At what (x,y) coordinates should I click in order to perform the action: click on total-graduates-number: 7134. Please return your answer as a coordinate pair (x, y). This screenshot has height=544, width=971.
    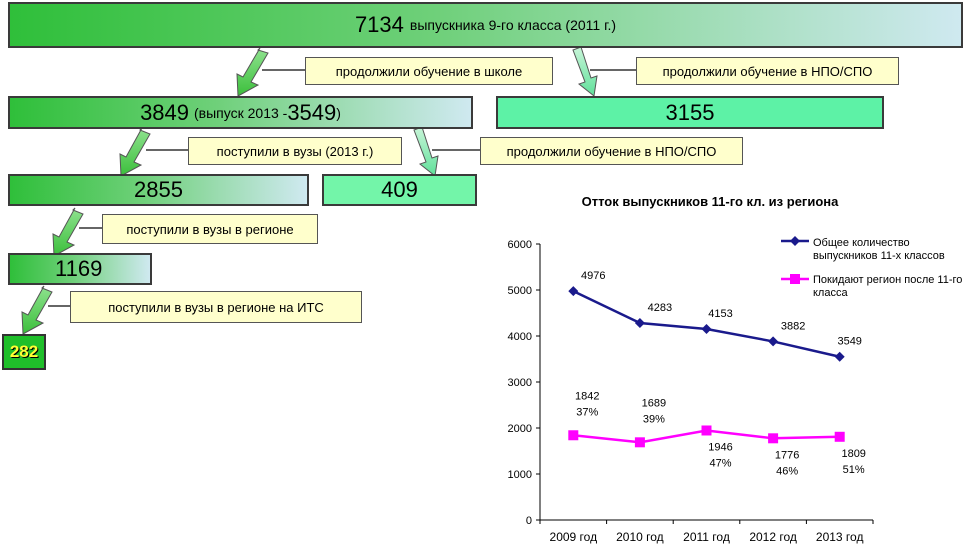
    Looking at the image, I should click on (379, 24).